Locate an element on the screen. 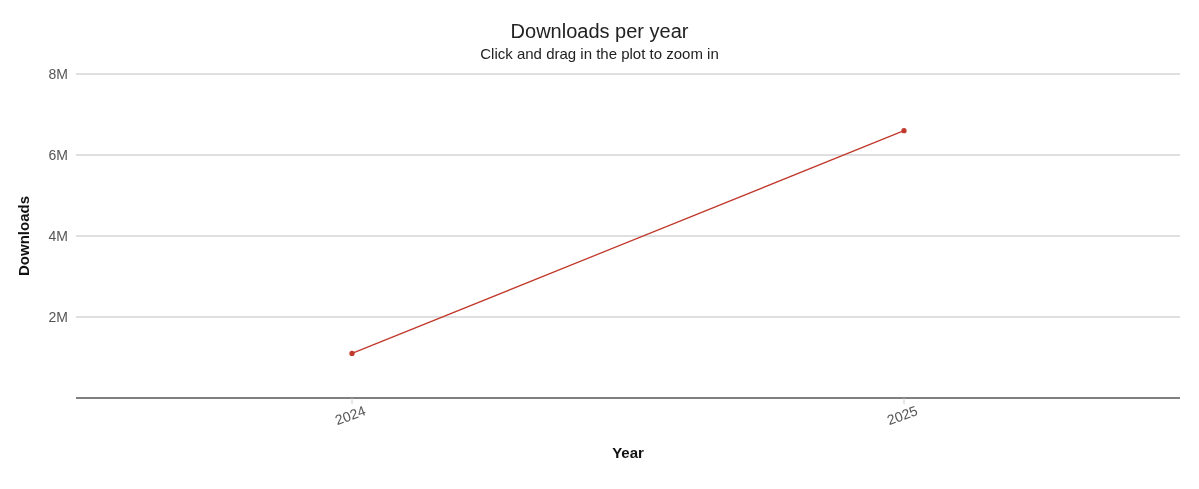 The image size is (1199, 489). x-tick-label: 2024 is located at coordinates (350, 415).